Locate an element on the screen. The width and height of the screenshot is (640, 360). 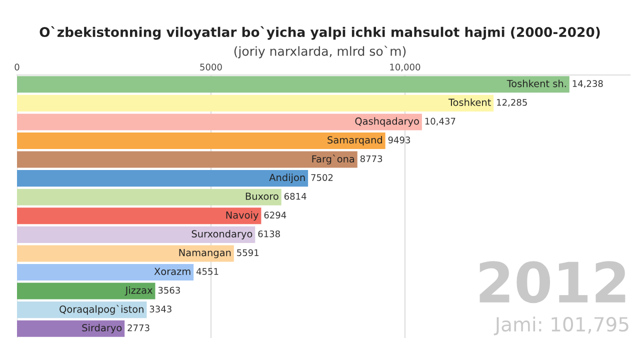
data-label: 12,285 is located at coordinates (512, 102).